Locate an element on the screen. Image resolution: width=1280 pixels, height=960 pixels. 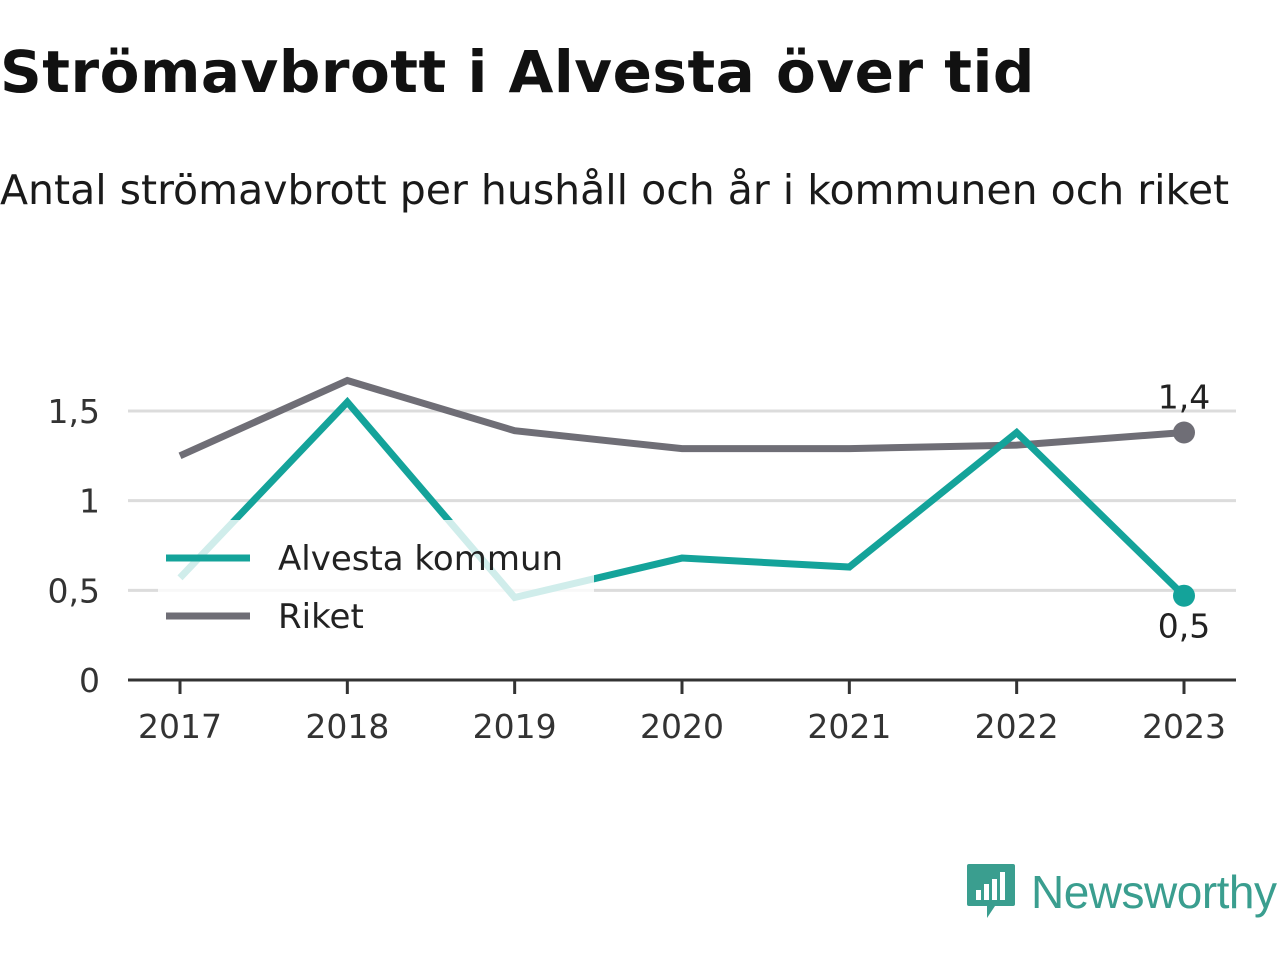
data-labels: 0,5 1,4 is located at coordinates (1184, 512).